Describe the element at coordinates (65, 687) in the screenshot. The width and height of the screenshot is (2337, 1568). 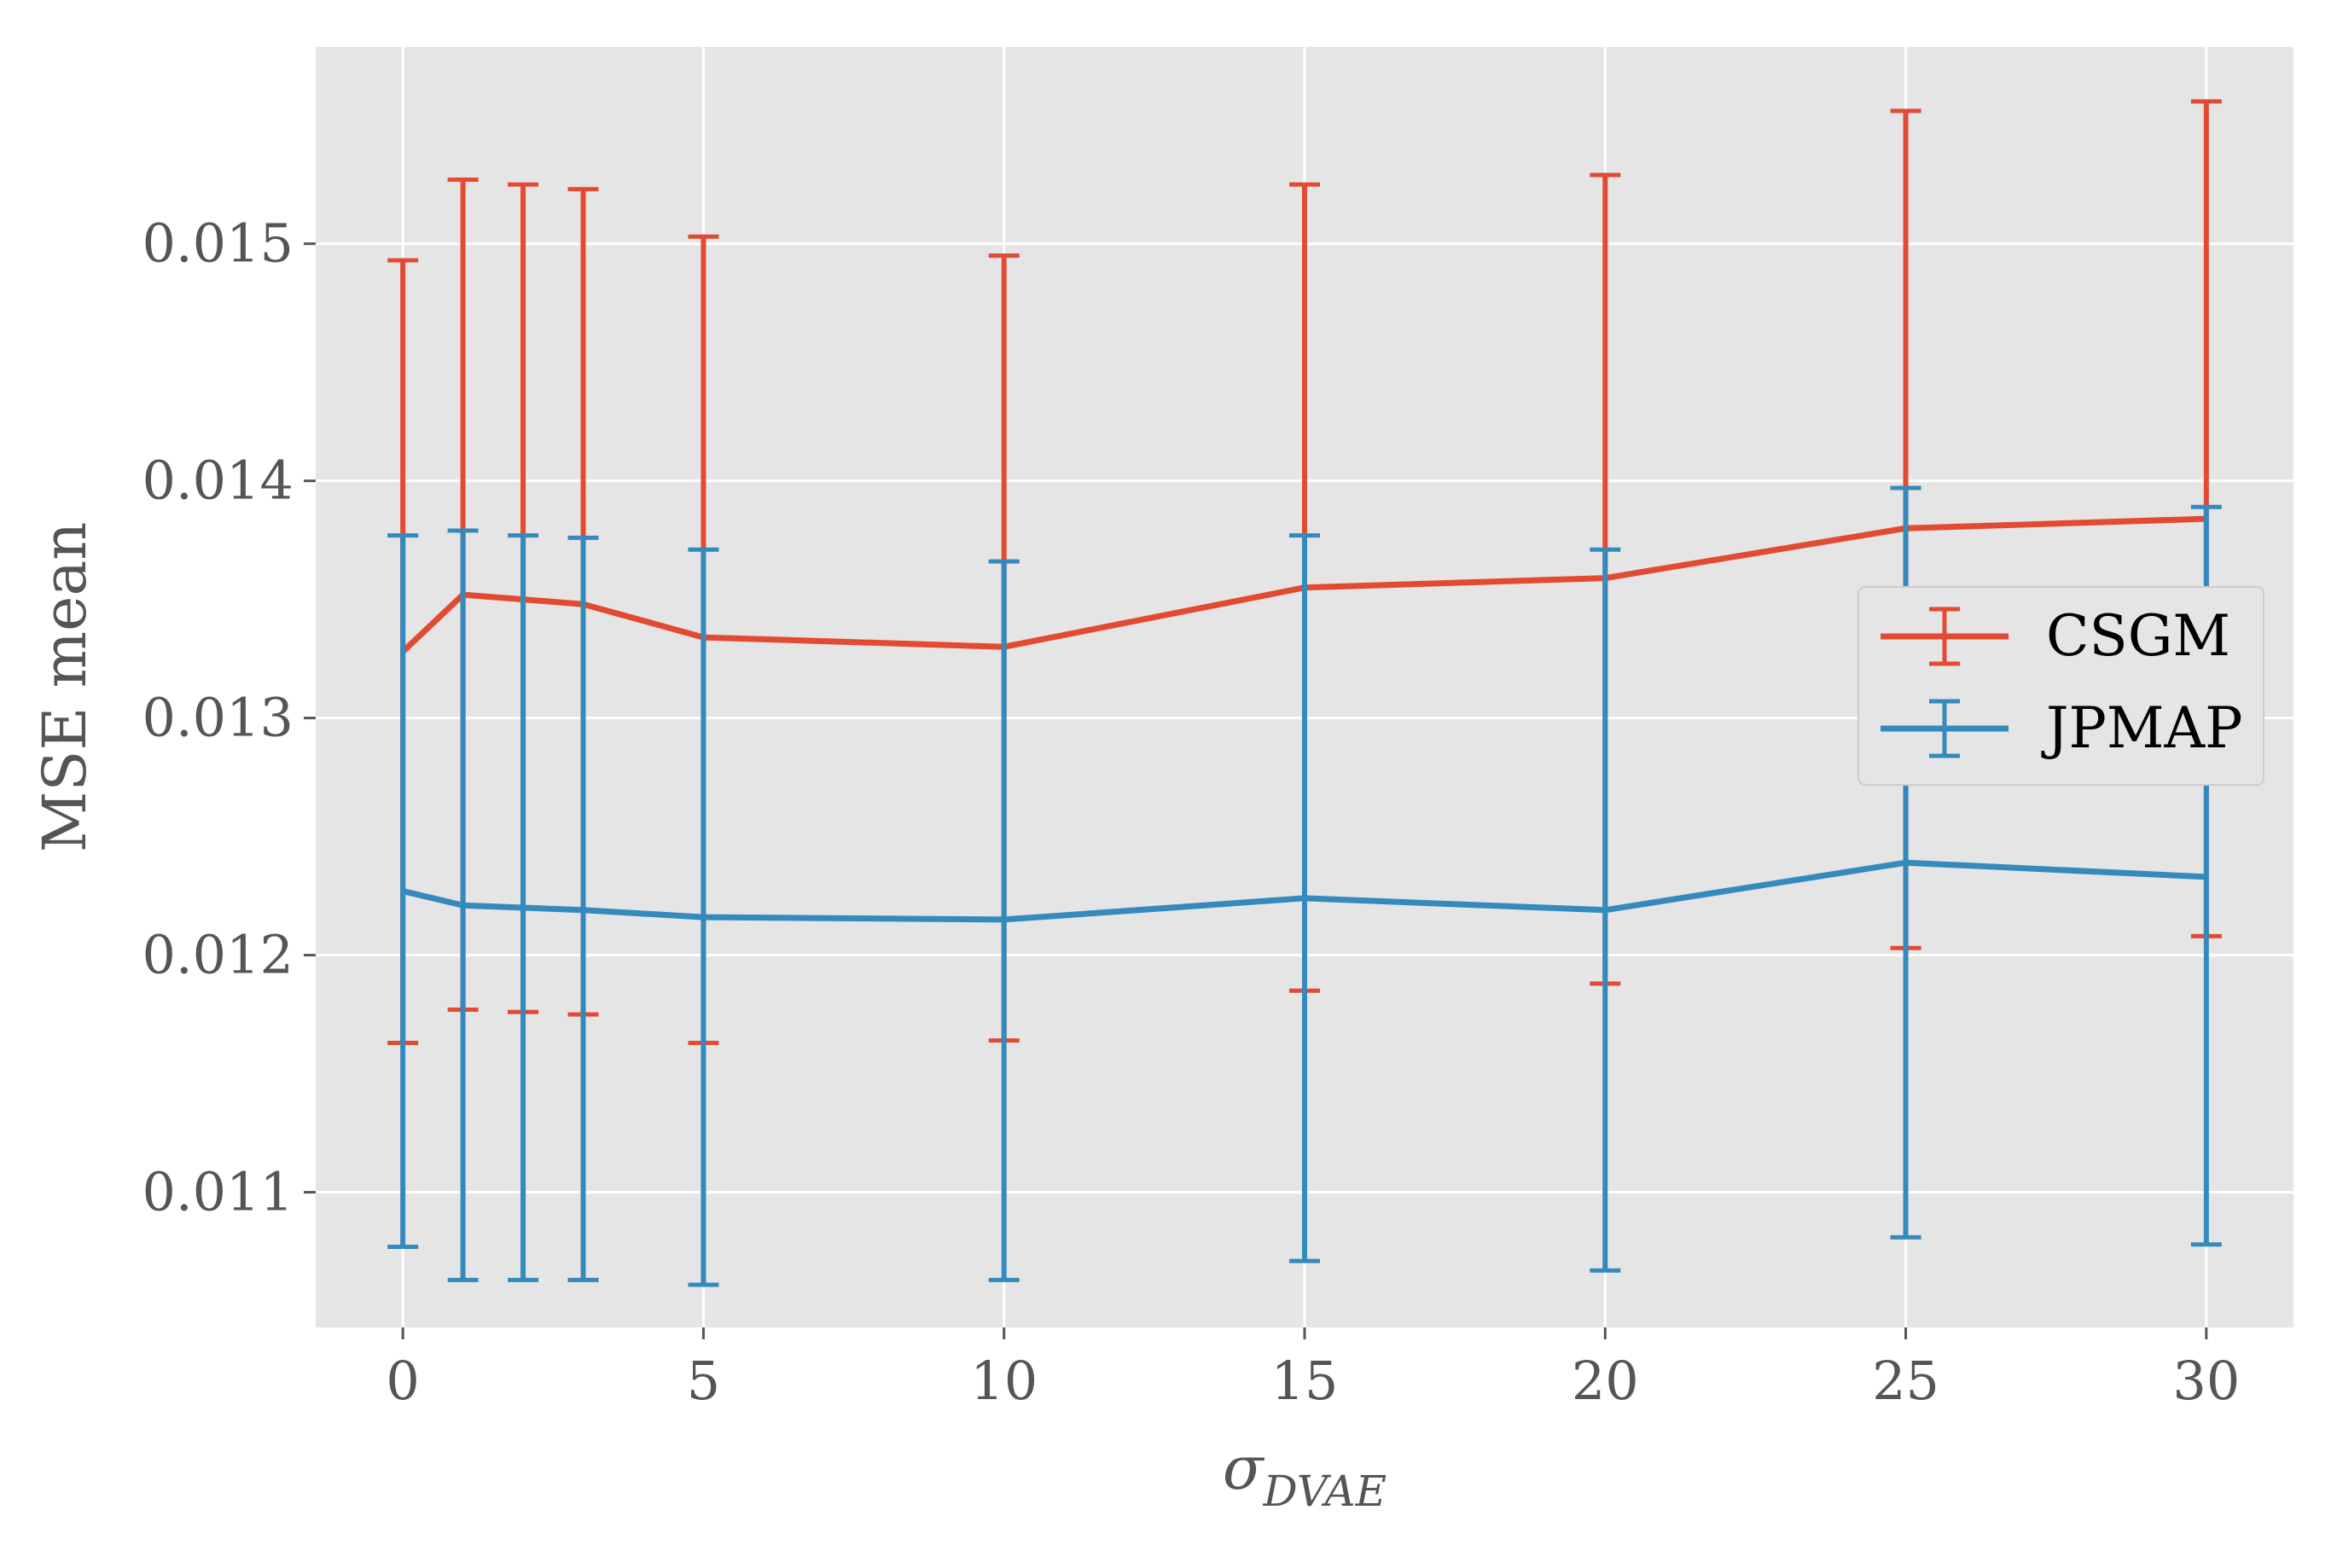
I see `y-axis-label: MSE mean` at that location.